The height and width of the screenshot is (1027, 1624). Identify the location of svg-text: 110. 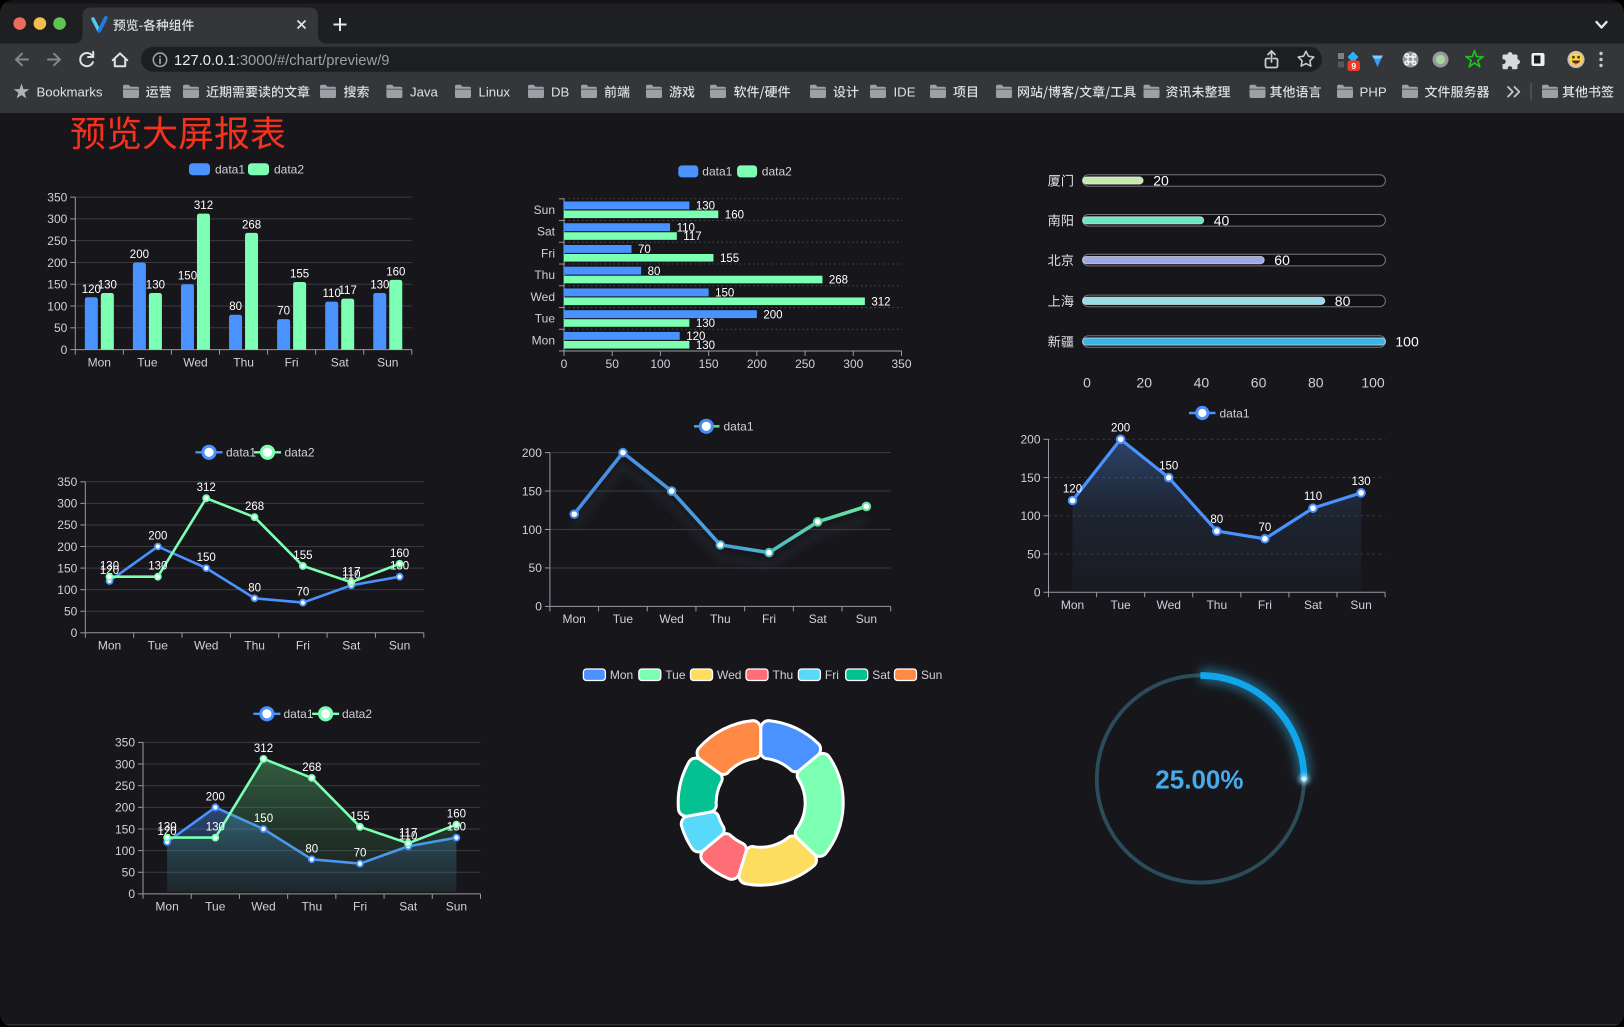
(686, 228).